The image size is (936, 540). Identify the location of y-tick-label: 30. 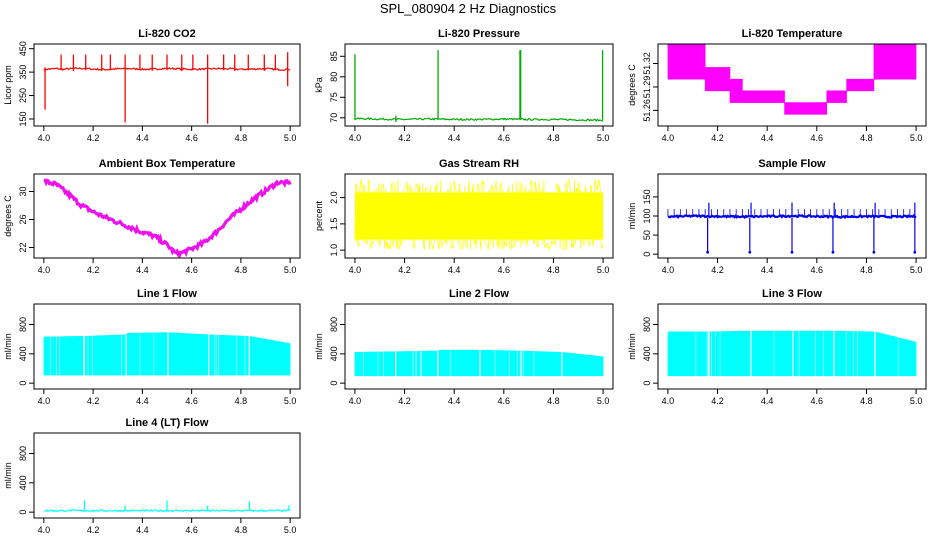
(23, 191).